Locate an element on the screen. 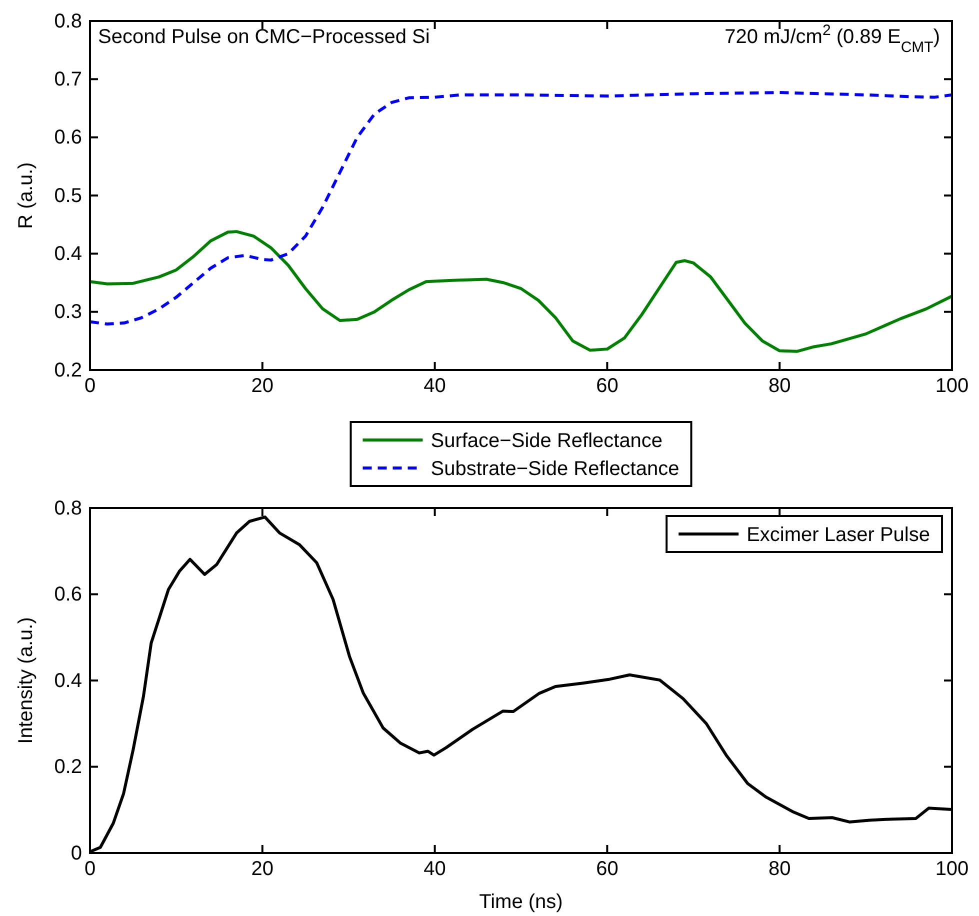  legend-label: Substrate−Side Reflectance is located at coordinates (555, 469).